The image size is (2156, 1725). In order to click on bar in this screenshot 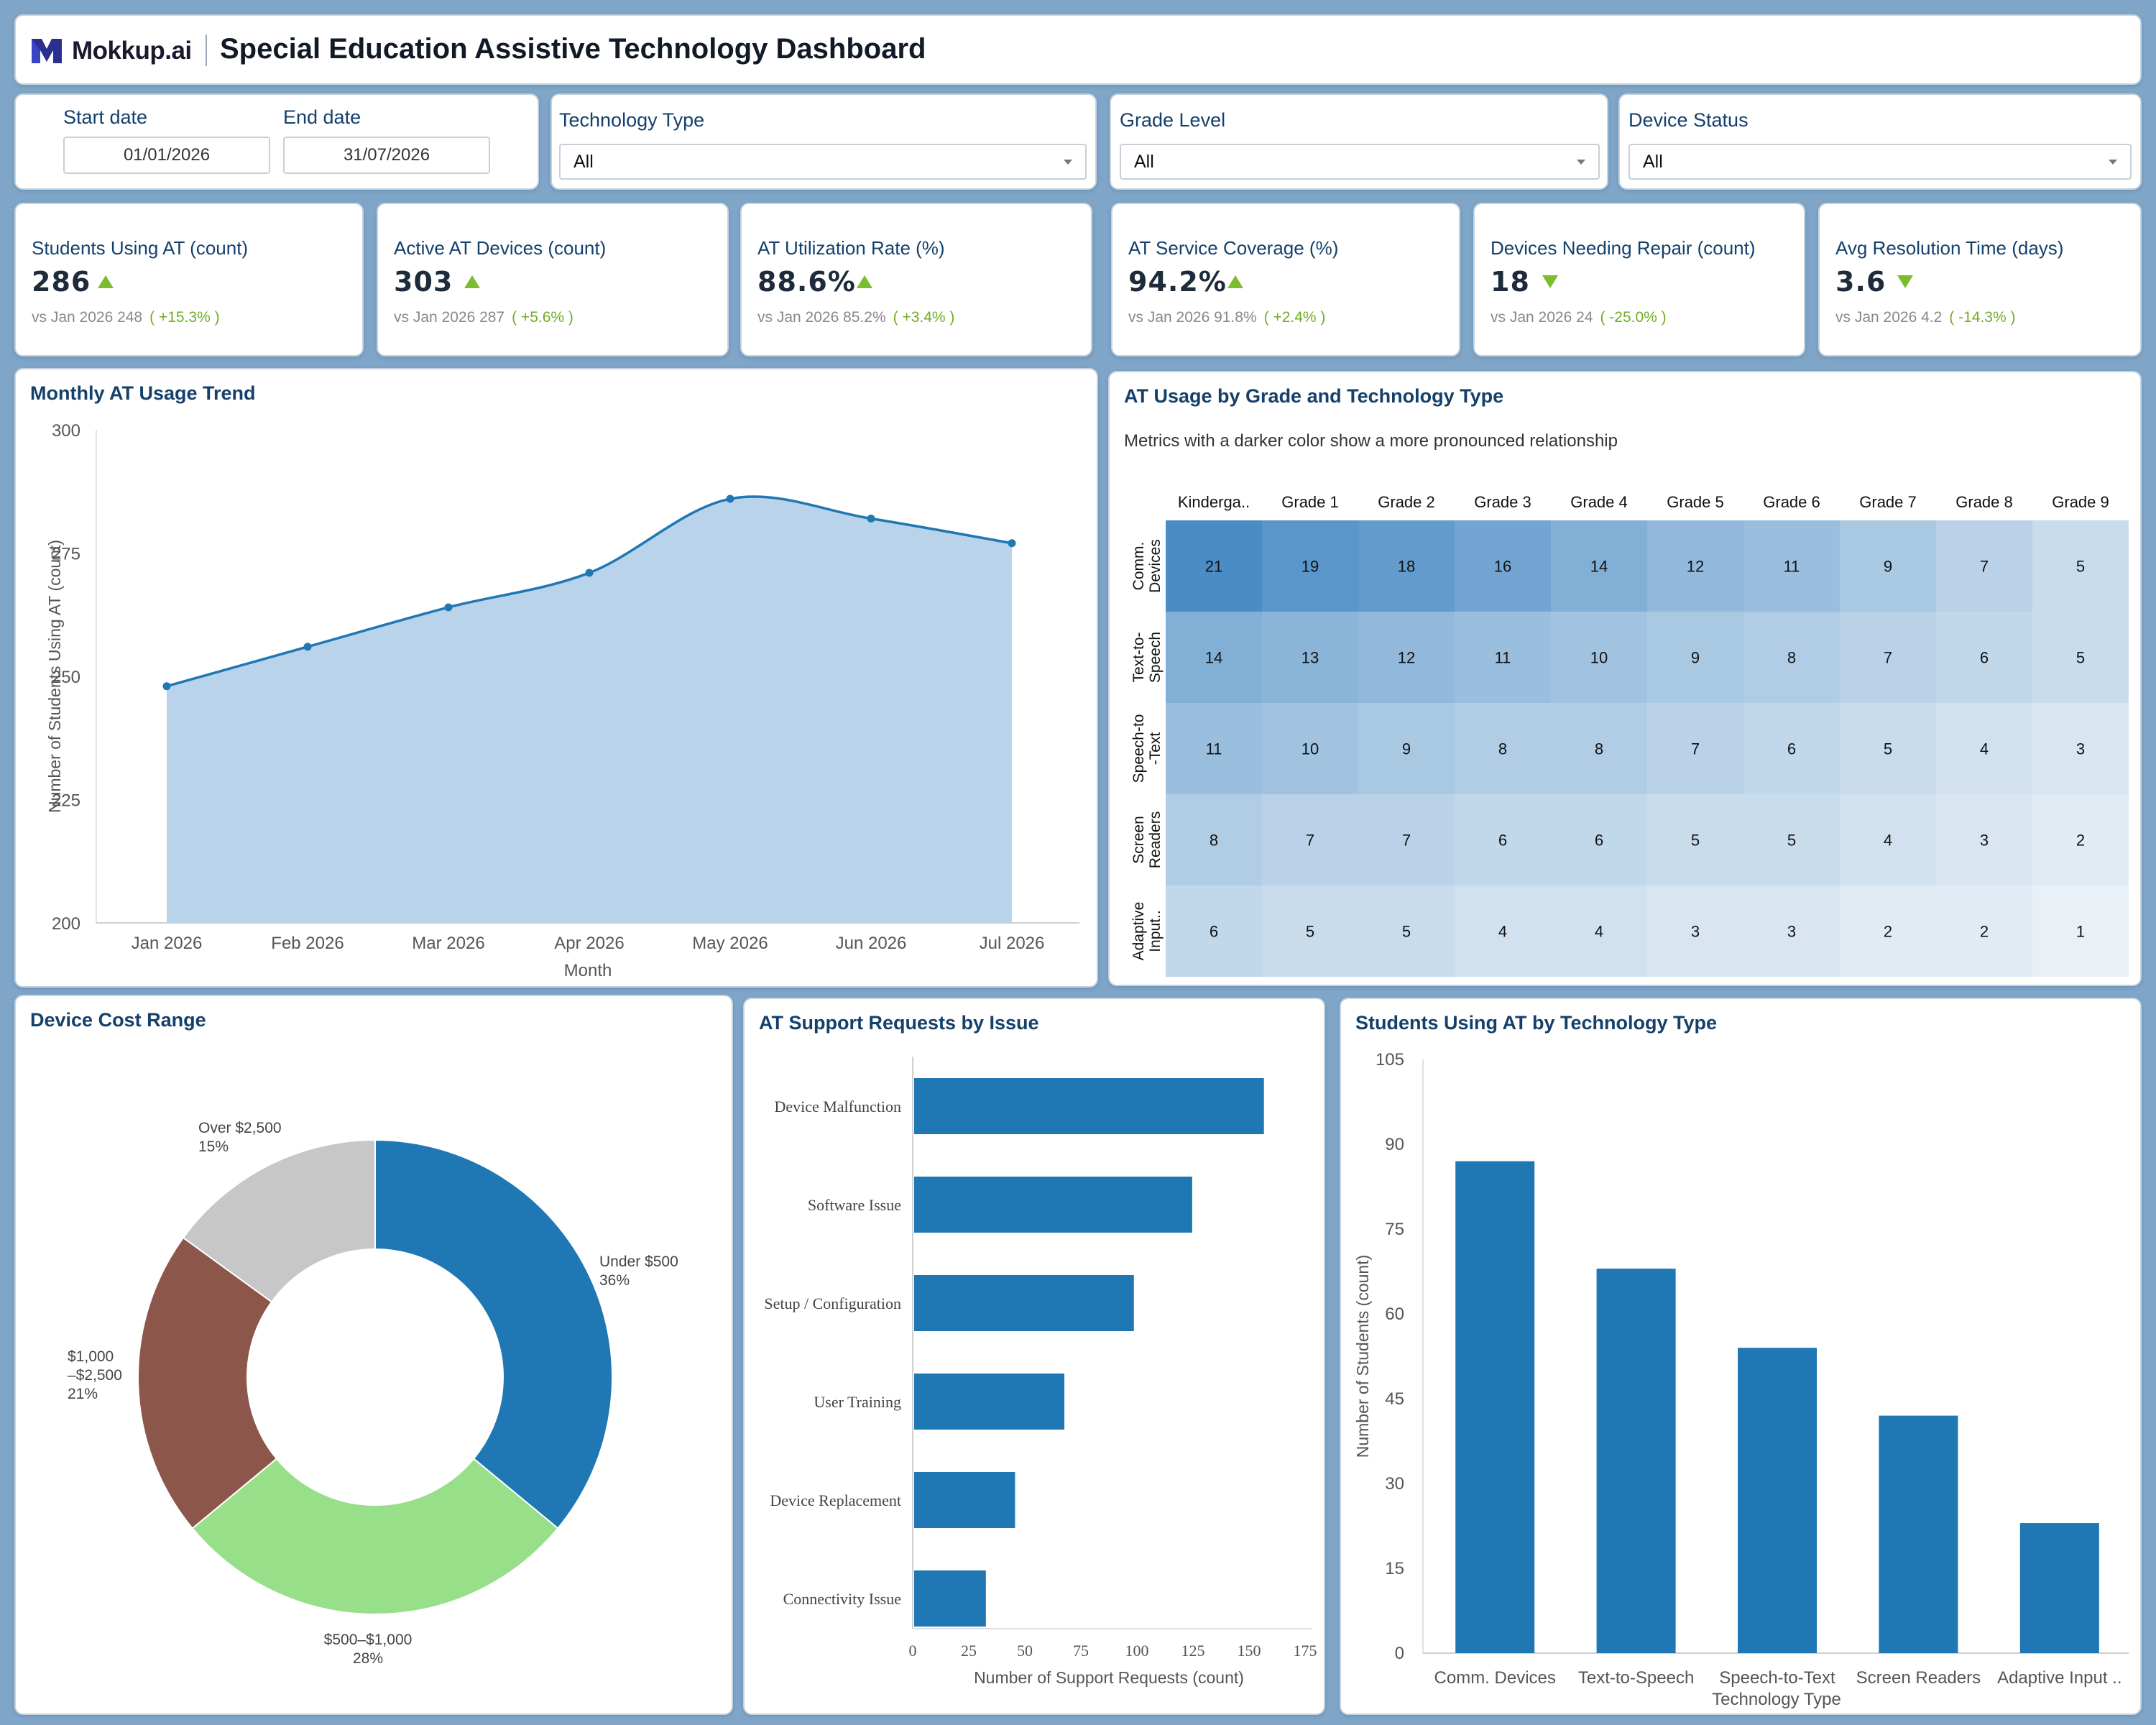, I will do `click(2059, 1588)`.